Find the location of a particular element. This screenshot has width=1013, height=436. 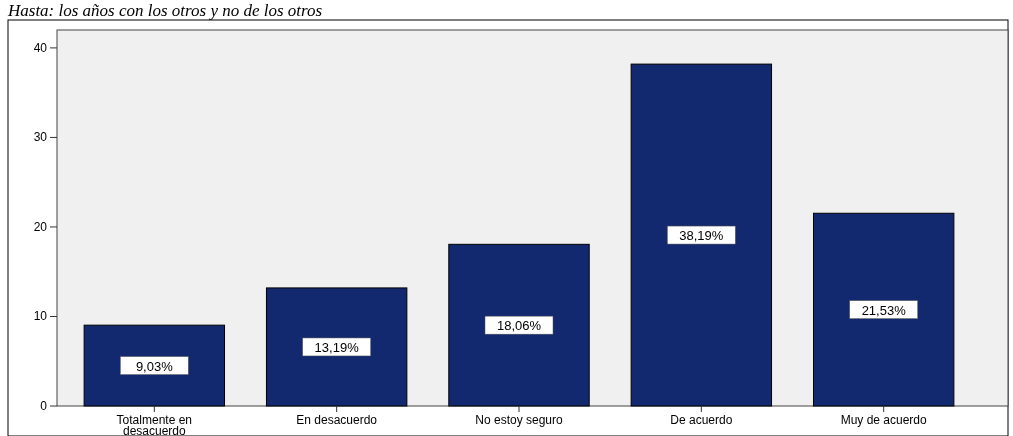

y-tick-label: 0 is located at coordinates (44, 406).